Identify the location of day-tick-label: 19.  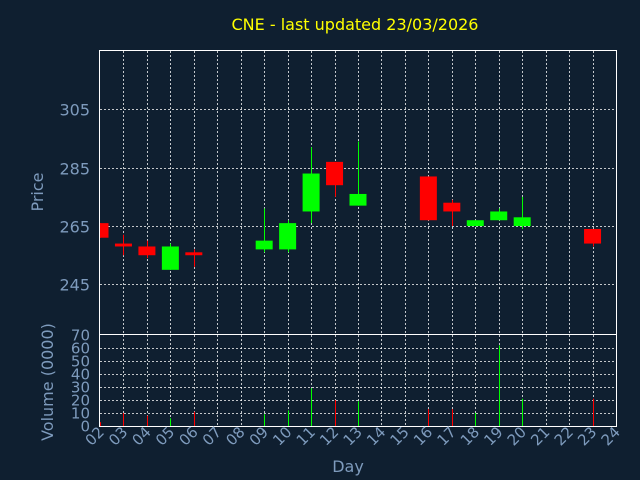
(493, 436).